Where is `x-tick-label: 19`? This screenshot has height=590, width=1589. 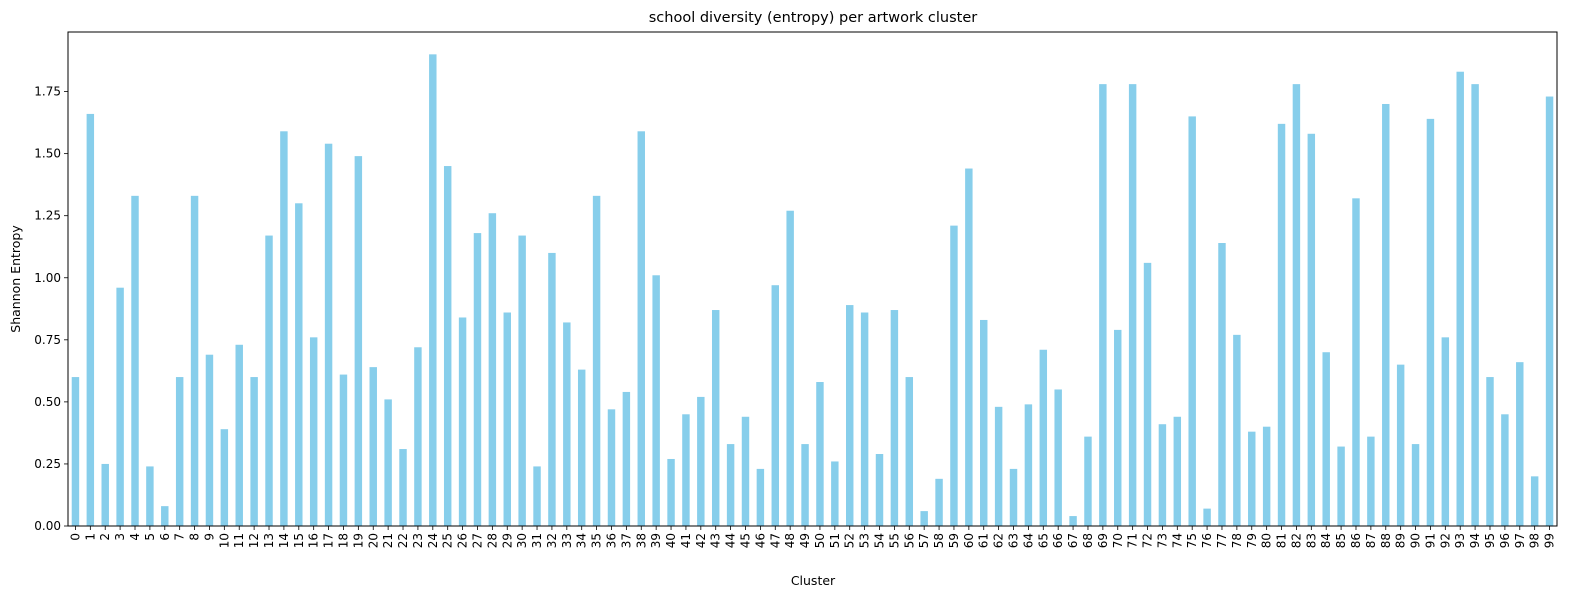 x-tick-label: 19 is located at coordinates (358, 540).